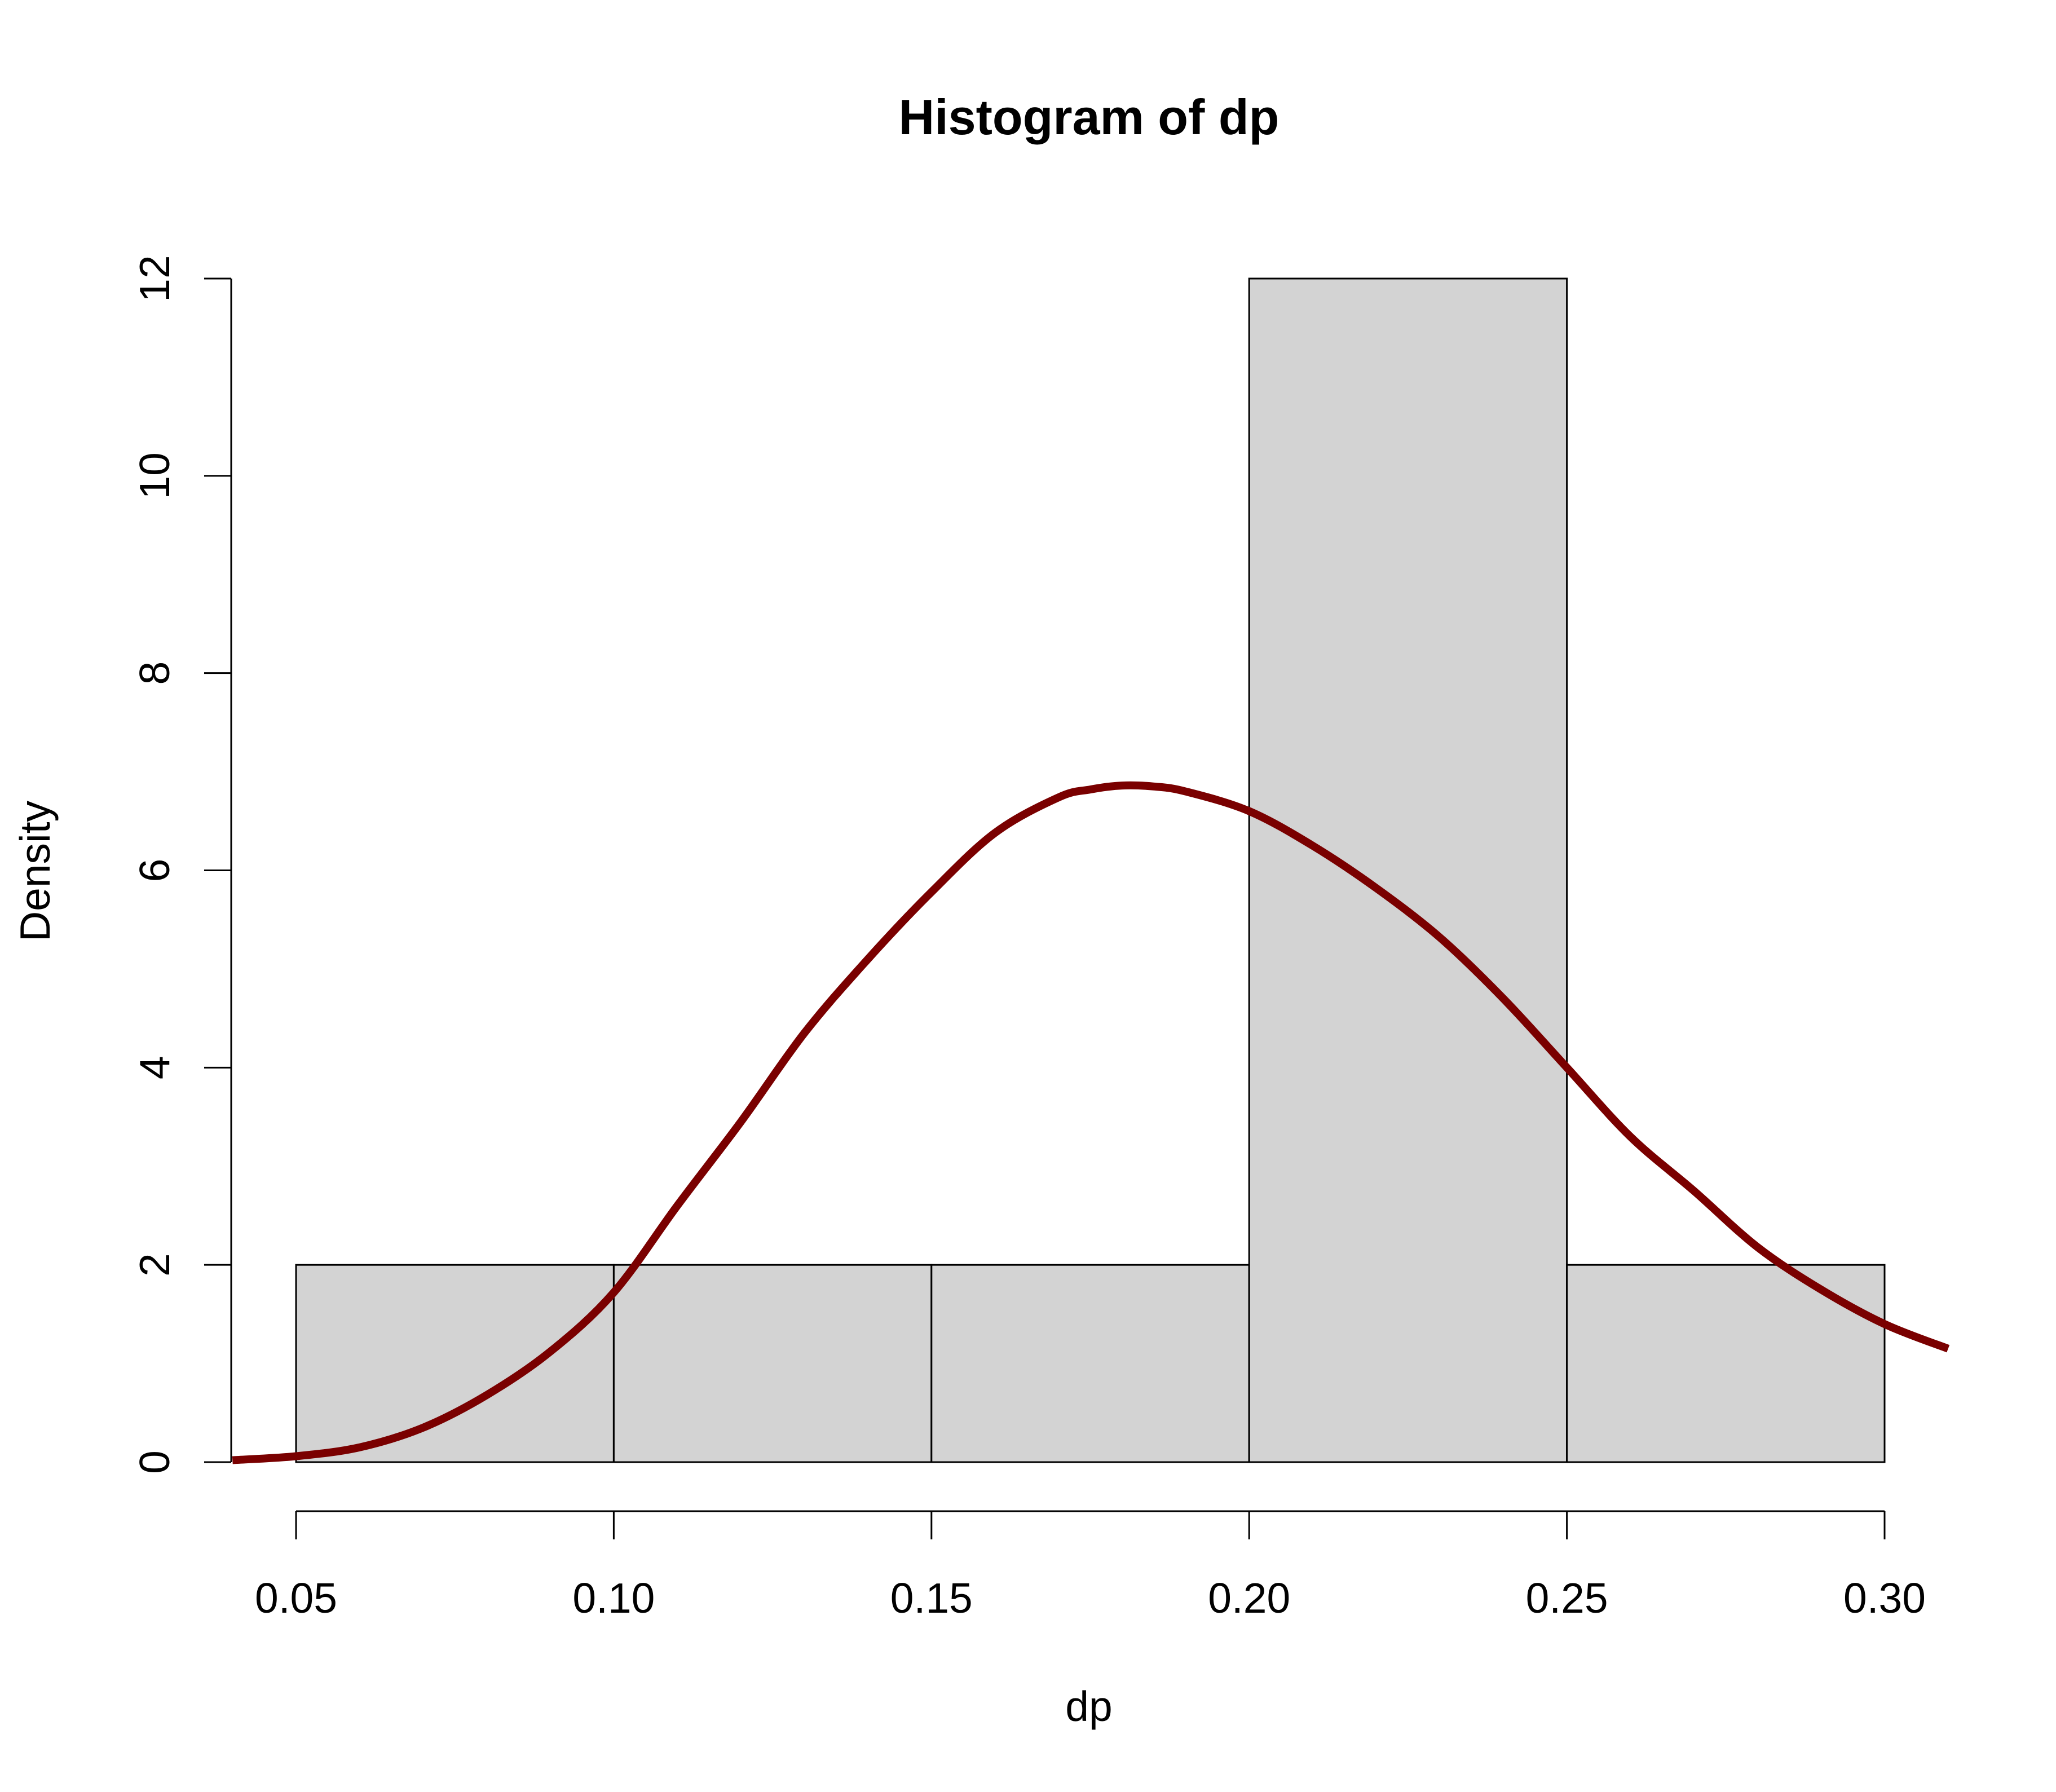 The height and width of the screenshot is (1792, 2056). Describe the element at coordinates (181, 865) in the screenshot. I see `y-axis: 0 2 4 6 8 10 12` at that location.